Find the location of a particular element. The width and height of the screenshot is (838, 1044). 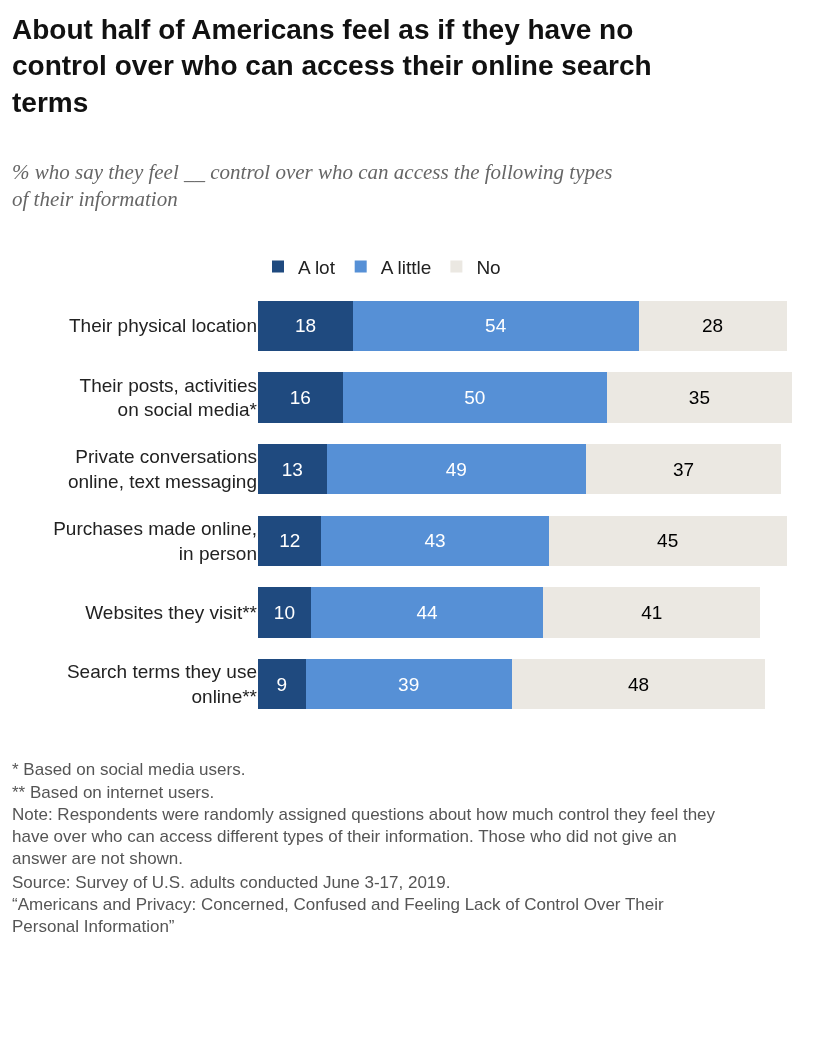

data-label: 54 is located at coordinates (496, 326).